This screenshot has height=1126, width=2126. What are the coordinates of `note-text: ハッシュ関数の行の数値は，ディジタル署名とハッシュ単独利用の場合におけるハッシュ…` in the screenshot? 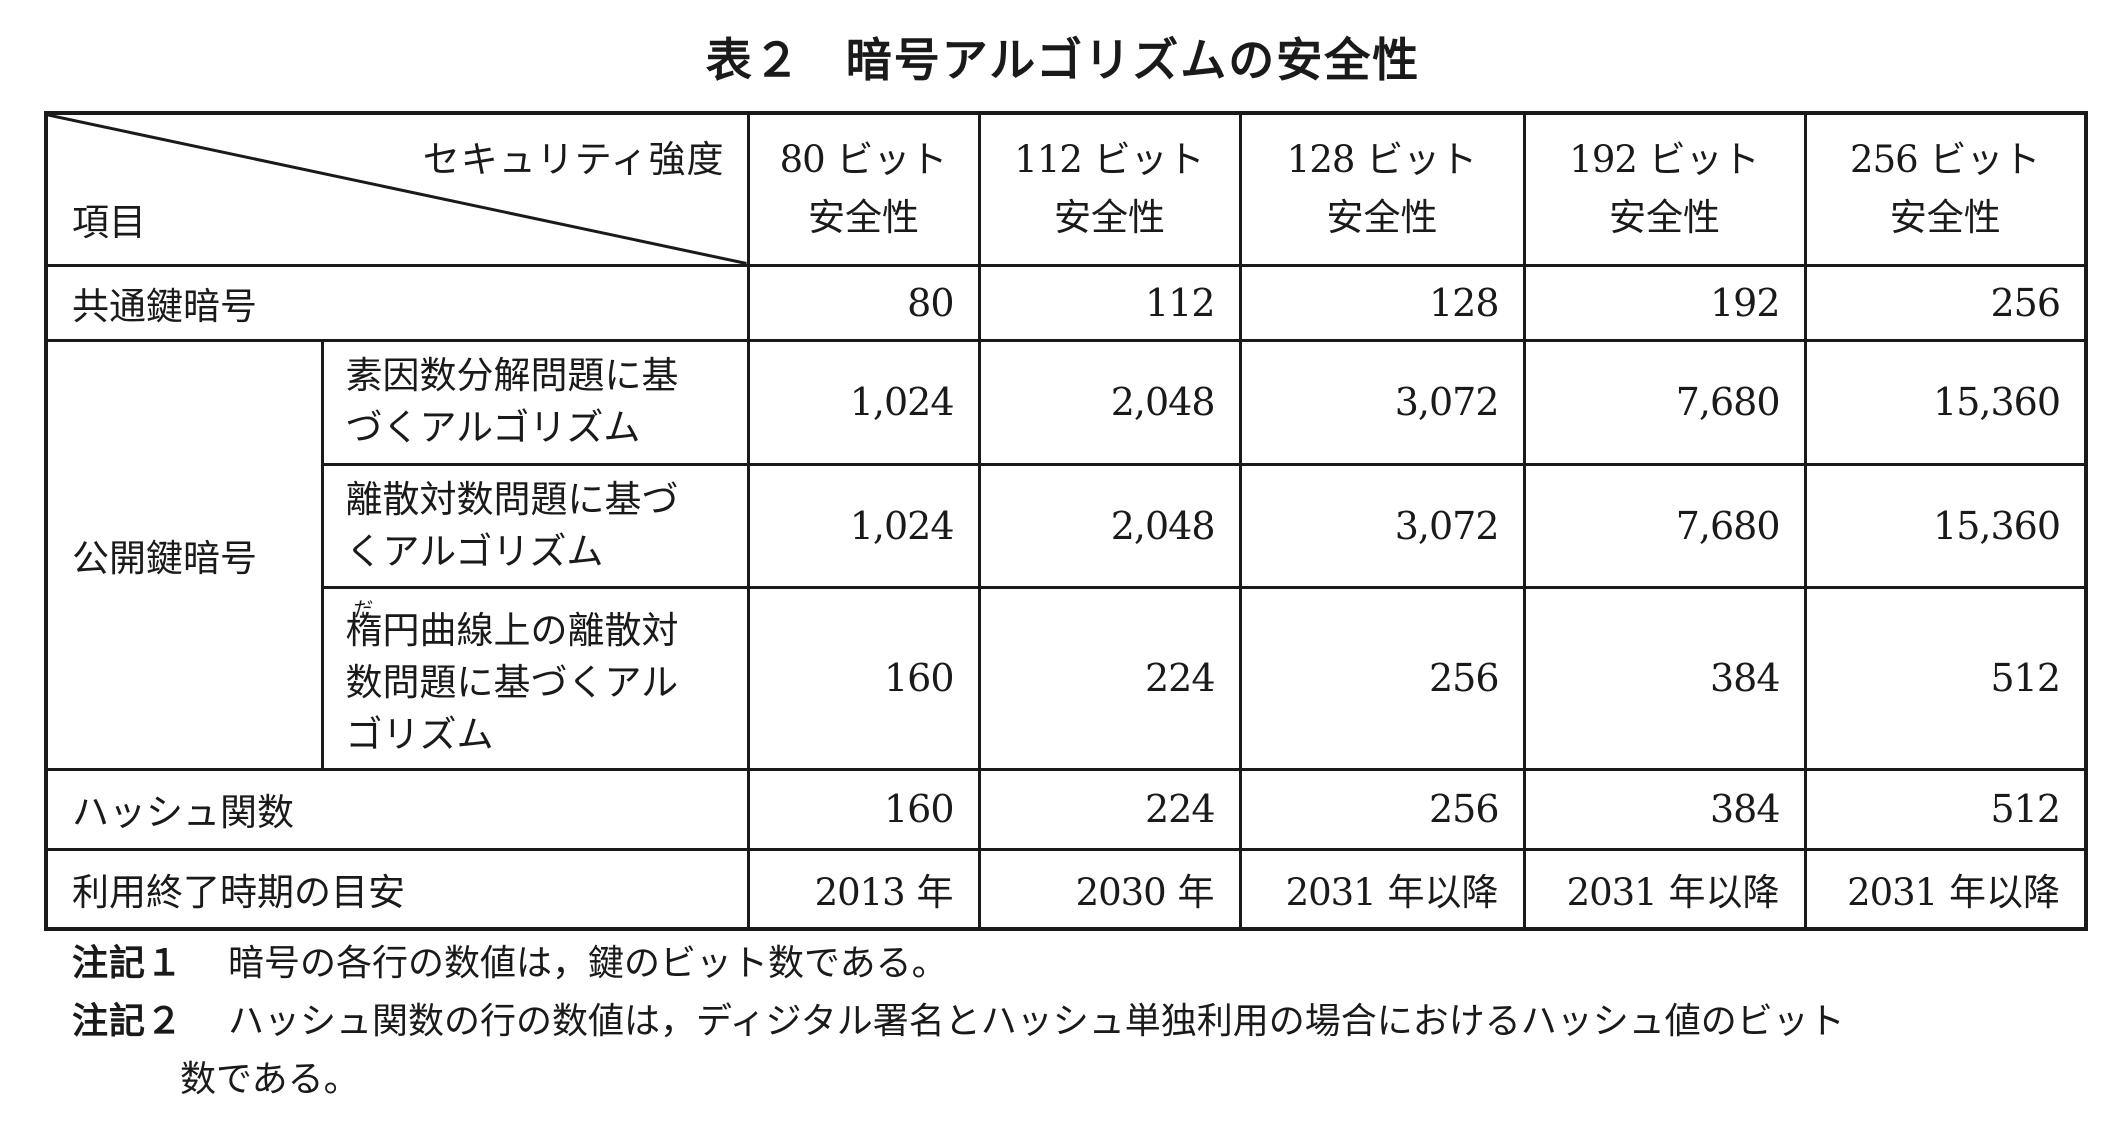 It's located at (1036, 1021).